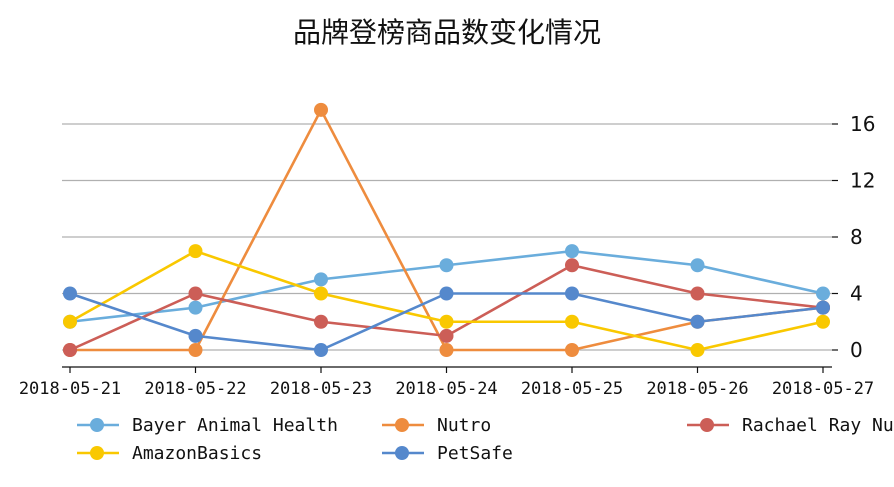 This screenshot has width=894, height=487. What do you see at coordinates (70, 389) in the screenshot?
I see `x-tick-label: 2018-05-21` at bounding box center [70, 389].